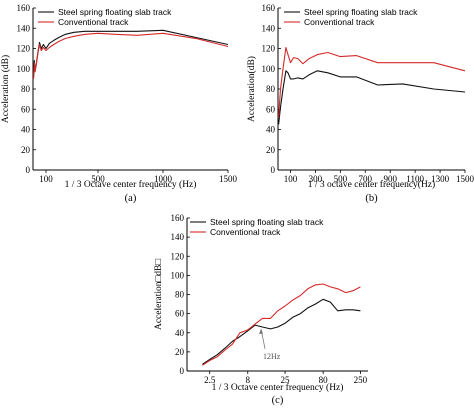 This screenshot has height=409, width=474. What do you see at coordinates (361, 380) in the screenshot?
I see `x-tick-label: 250` at bounding box center [361, 380].